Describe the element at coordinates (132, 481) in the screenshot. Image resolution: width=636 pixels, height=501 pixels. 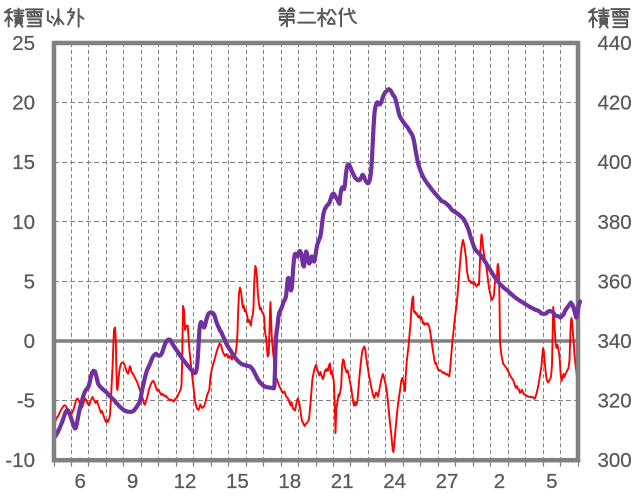
I see `svg-text: 9` at that location.